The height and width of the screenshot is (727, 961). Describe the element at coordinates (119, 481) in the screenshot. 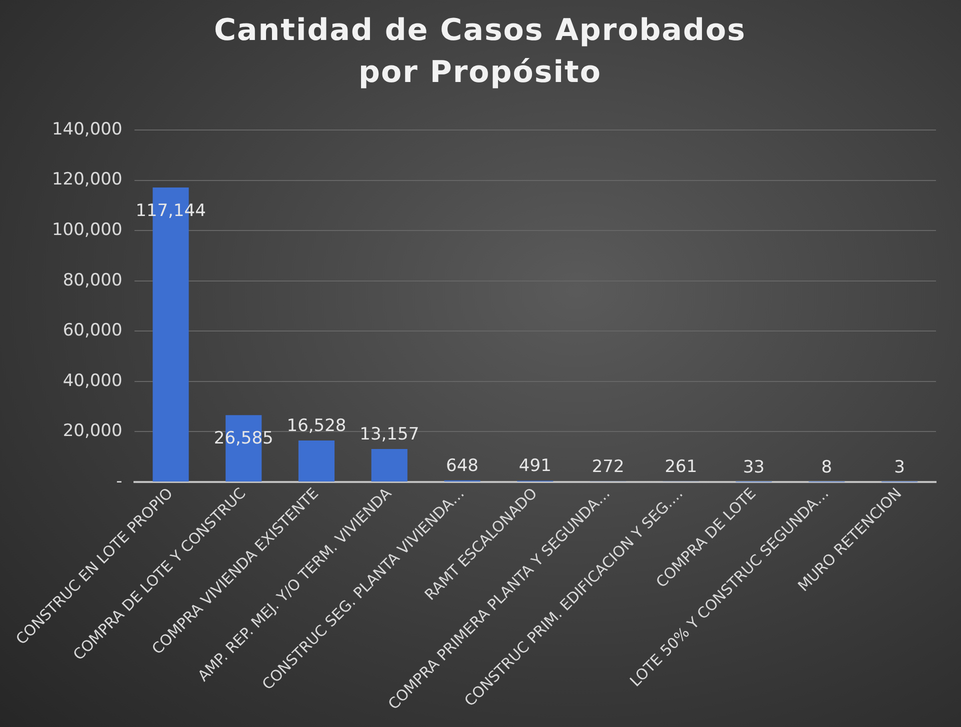

I see `y-tick-label: -` at that location.